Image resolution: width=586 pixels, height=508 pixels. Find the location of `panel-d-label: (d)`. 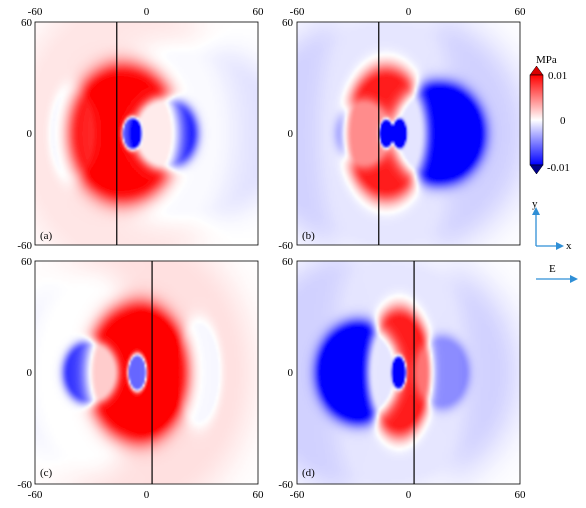

panel-d-label: (d) is located at coordinates (308, 473).